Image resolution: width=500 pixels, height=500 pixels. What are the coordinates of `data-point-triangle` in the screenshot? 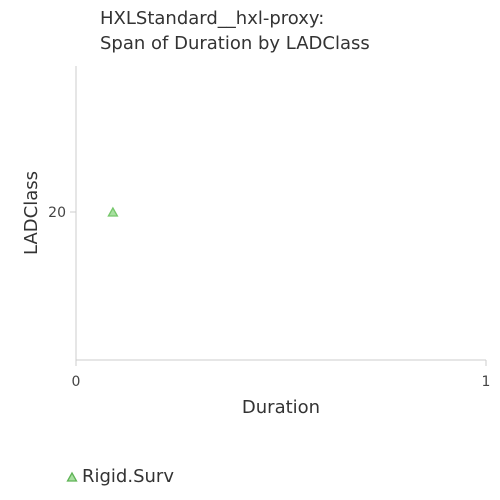 It's located at (113, 211).